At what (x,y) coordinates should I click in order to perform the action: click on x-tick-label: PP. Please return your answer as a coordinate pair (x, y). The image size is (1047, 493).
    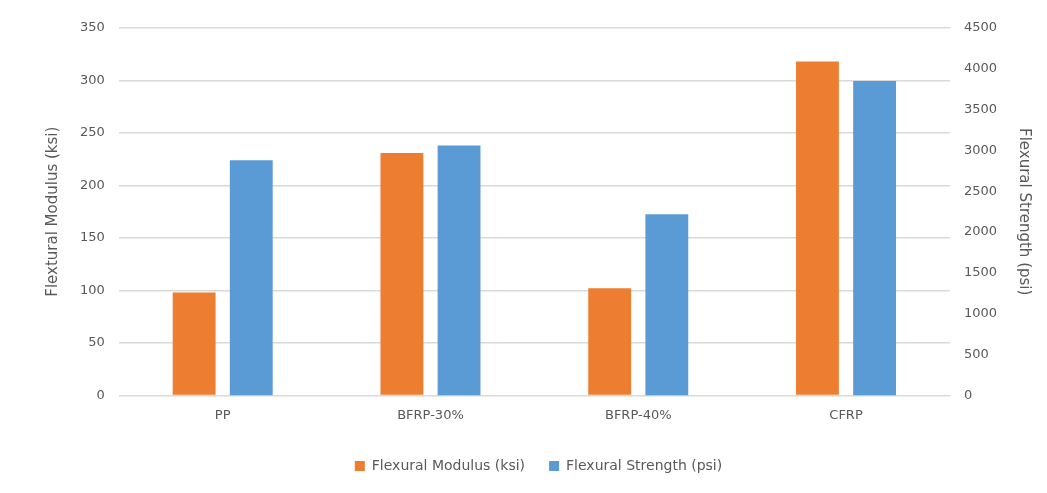
    Looking at the image, I should click on (222, 414).